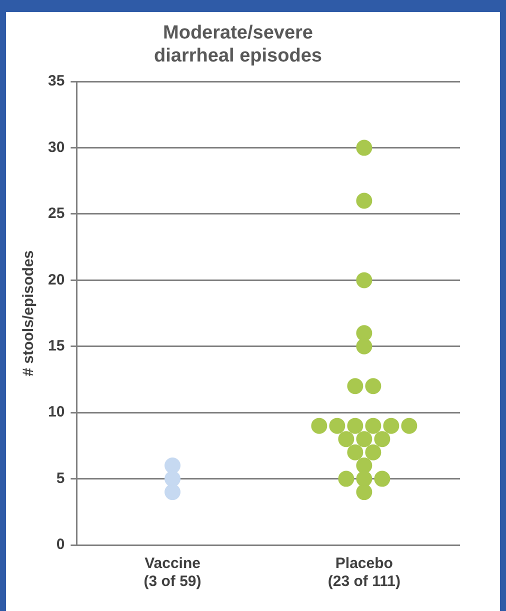 The image size is (506, 611). I want to click on y-tick-label: 35, so click(56, 81).